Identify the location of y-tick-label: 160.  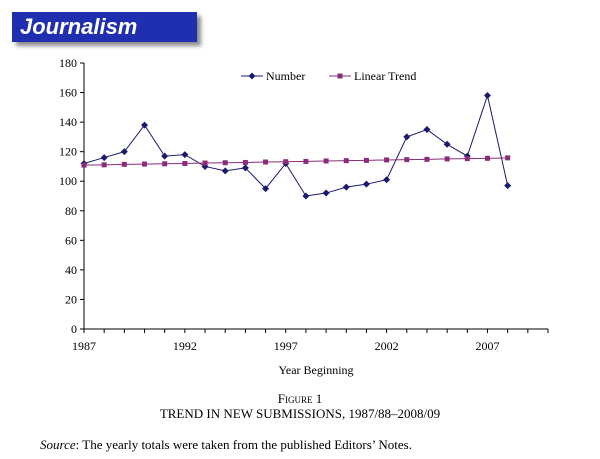
(68, 93).